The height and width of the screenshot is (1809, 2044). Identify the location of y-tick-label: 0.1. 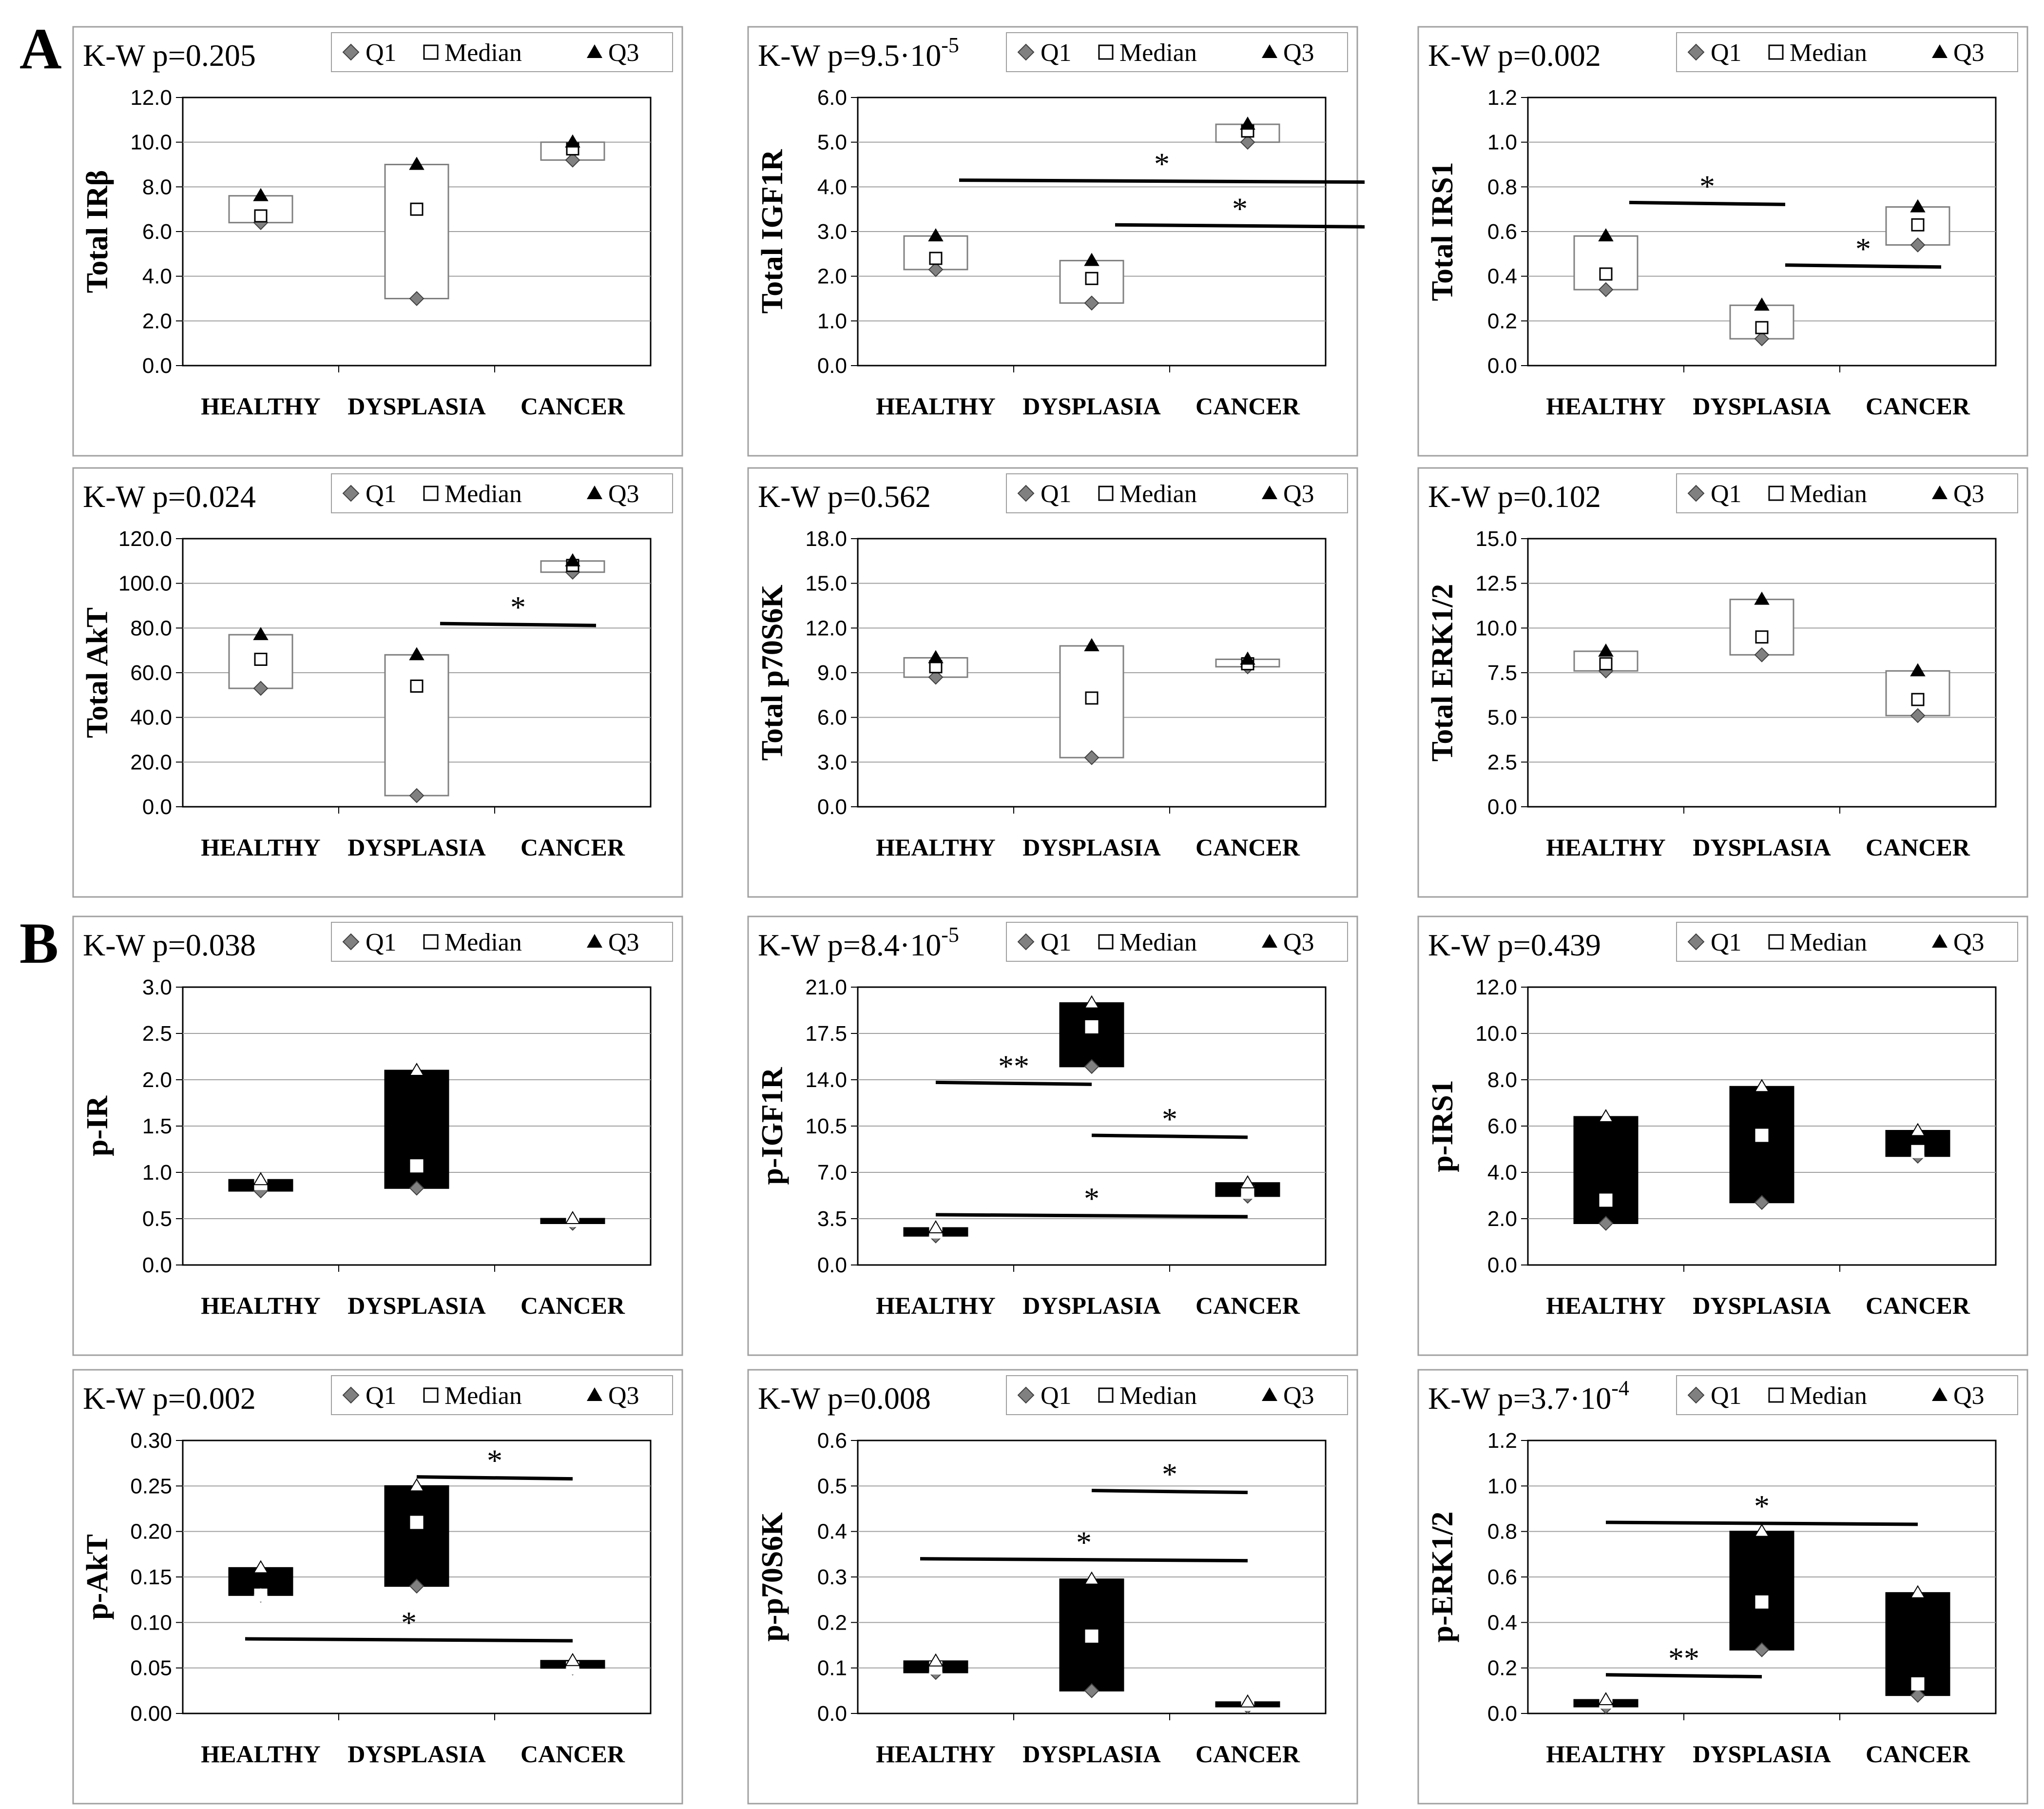
(832, 1668).